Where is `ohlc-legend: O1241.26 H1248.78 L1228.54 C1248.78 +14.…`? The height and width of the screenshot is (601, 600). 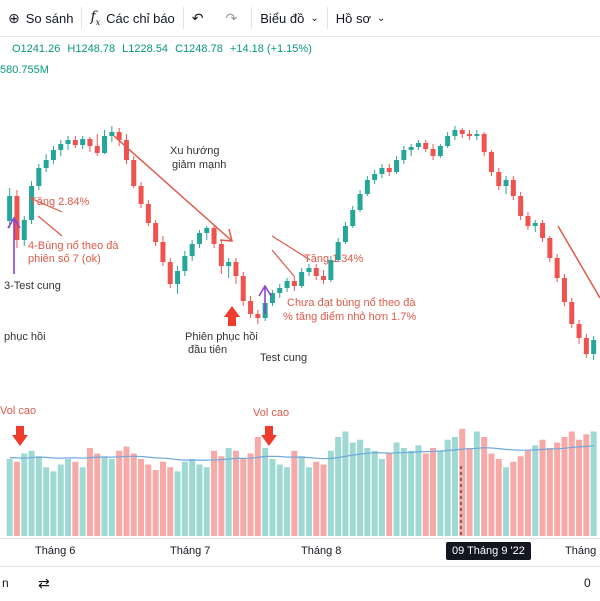
ohlc-legend: O1241.26 H1248.78 L1228.54 C1248.78 +14.… is located at coordinates (164, 49).